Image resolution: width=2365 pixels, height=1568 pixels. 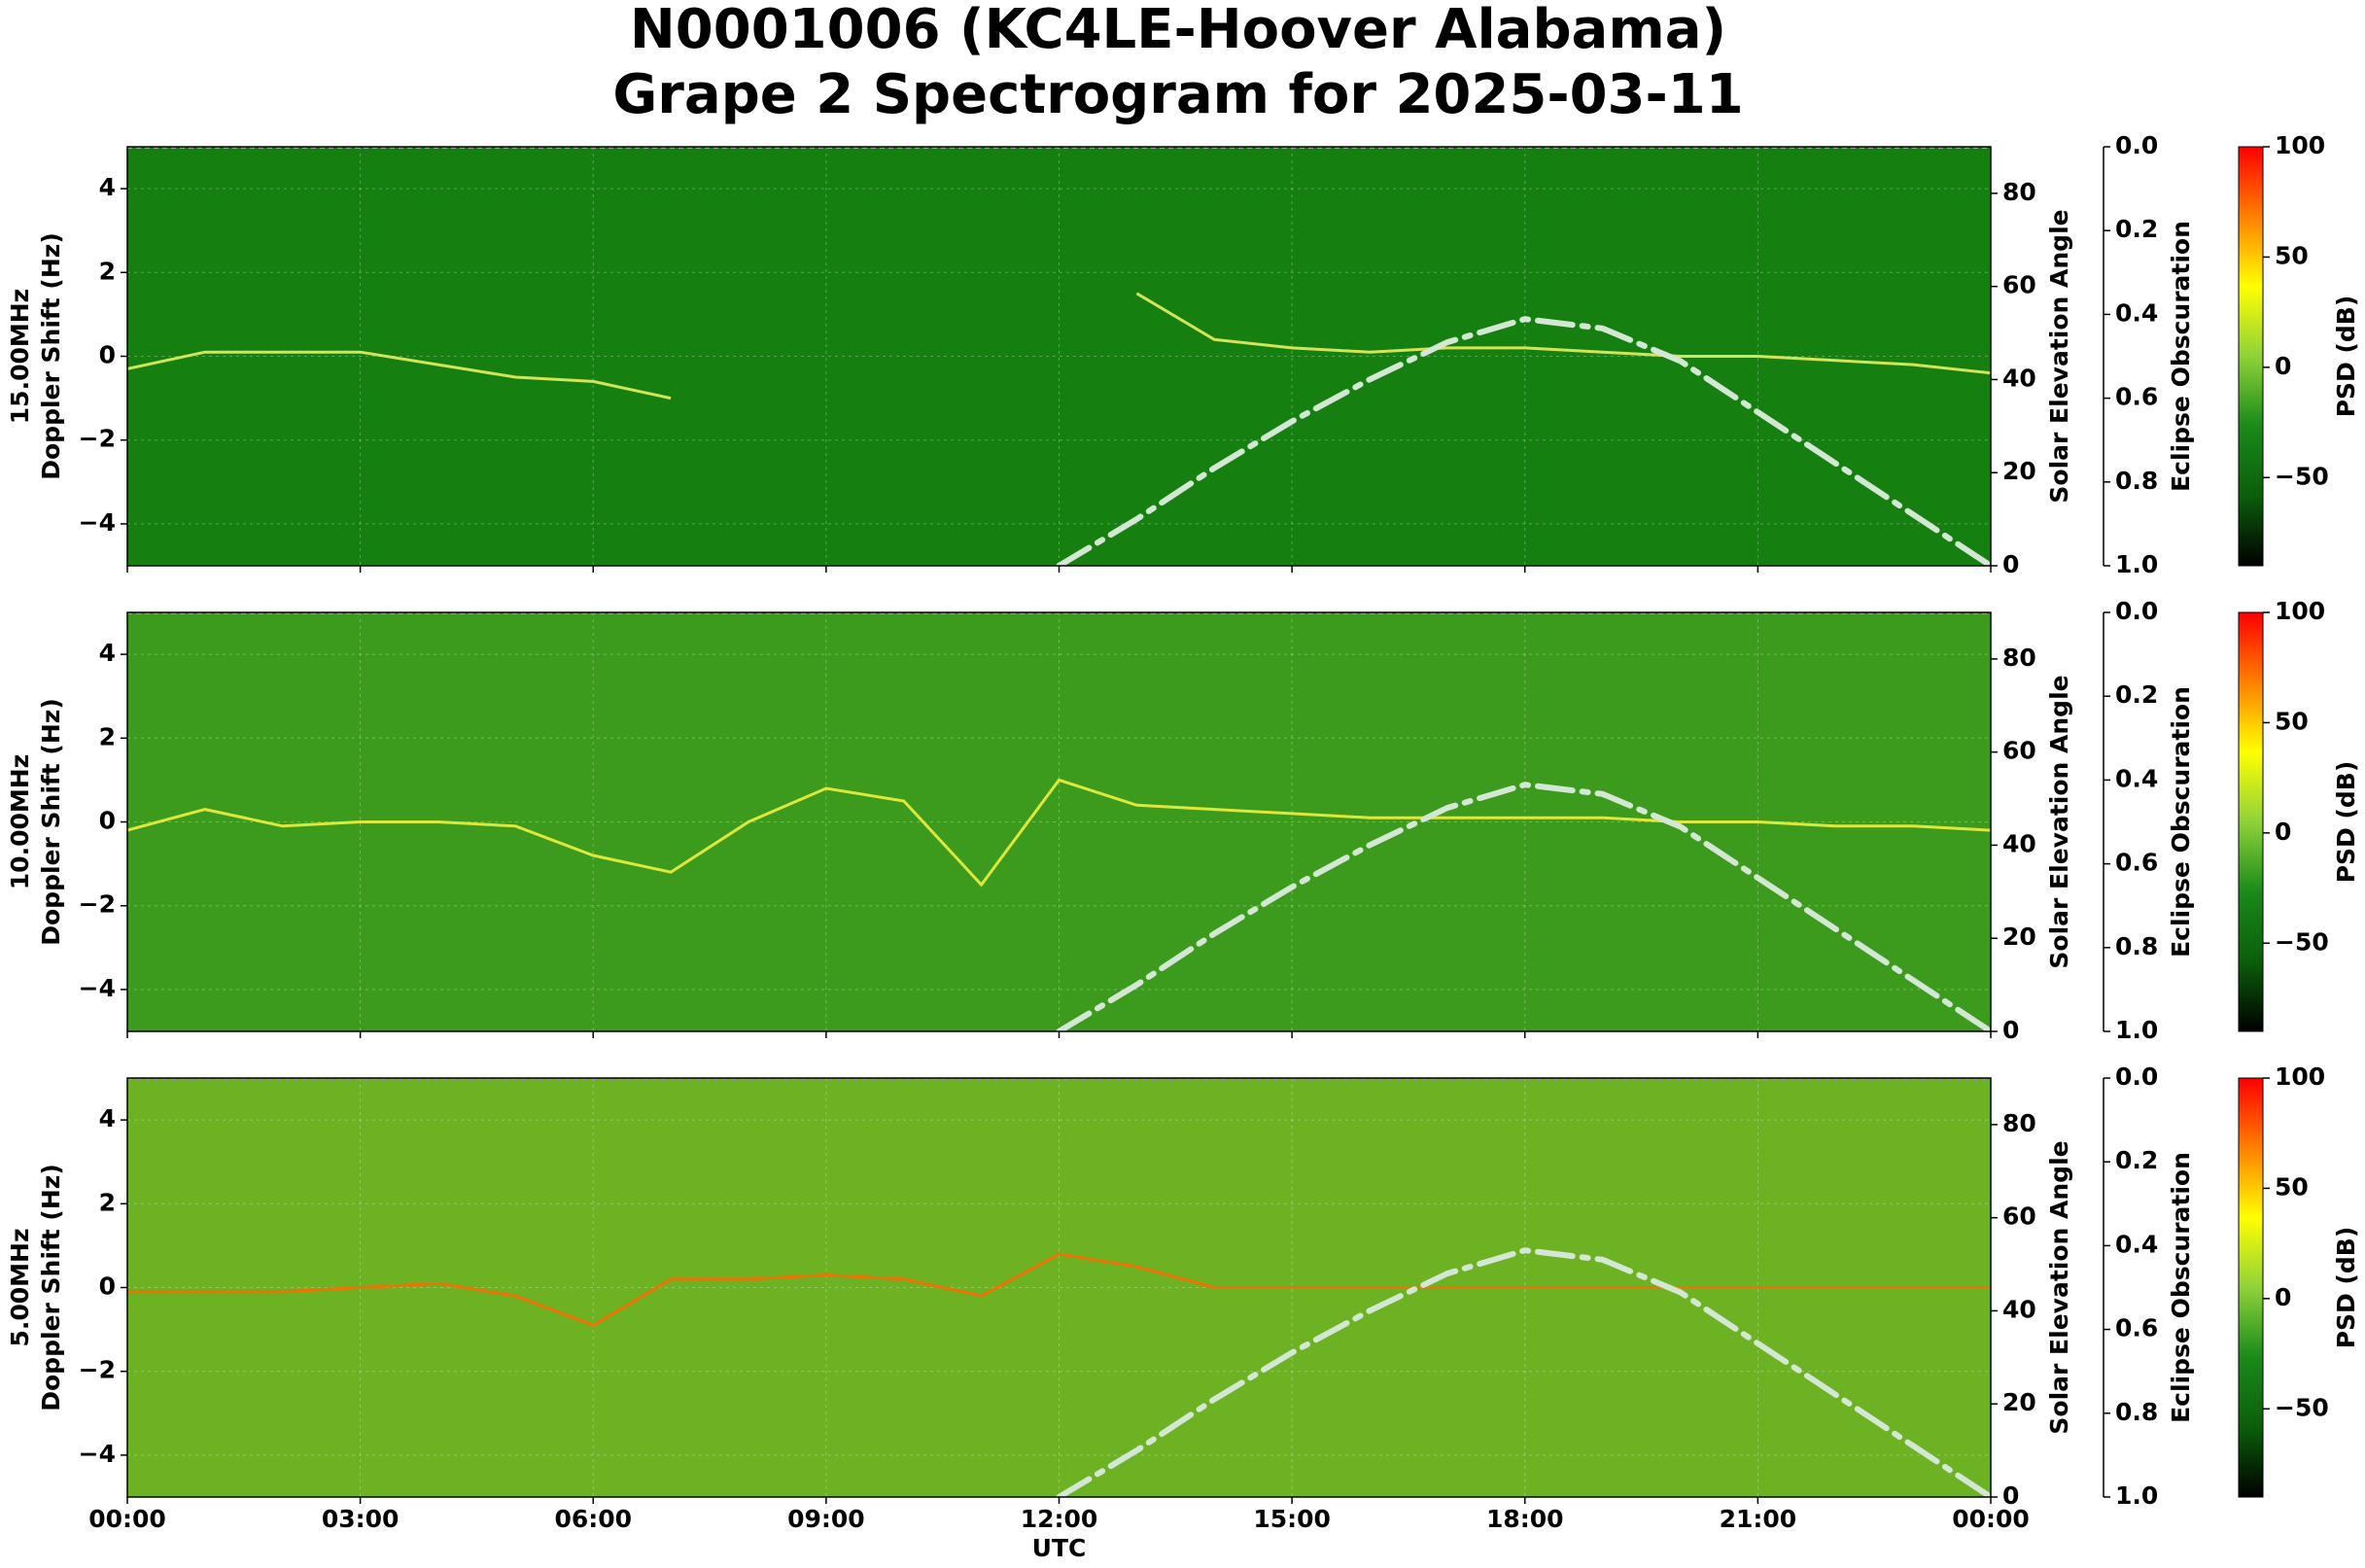 I want to click on x-axis-label: UTC, so click(x=1060, y=1548).